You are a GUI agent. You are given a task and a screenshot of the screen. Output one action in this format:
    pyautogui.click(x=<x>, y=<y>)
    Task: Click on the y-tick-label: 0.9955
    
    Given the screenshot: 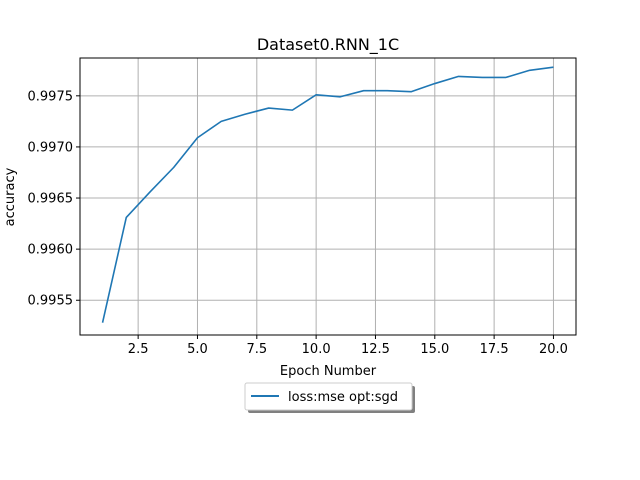 What is the action you would take?
    pyautogui.click(x=51, y=301)
    